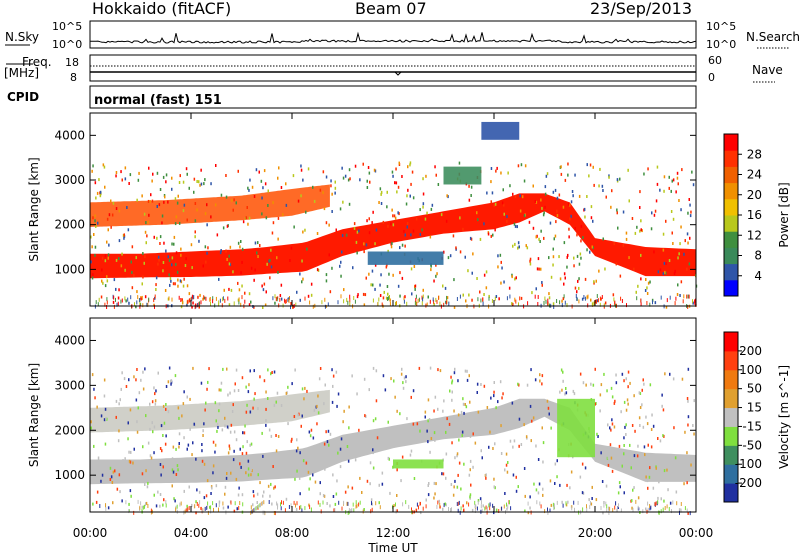 Image resolution: width=800 pixels, height=554 pixels. Describe the element at coordinates (67, 44) in the screenshot. I see `nsky-tick-bottom: 10^0` at that location.